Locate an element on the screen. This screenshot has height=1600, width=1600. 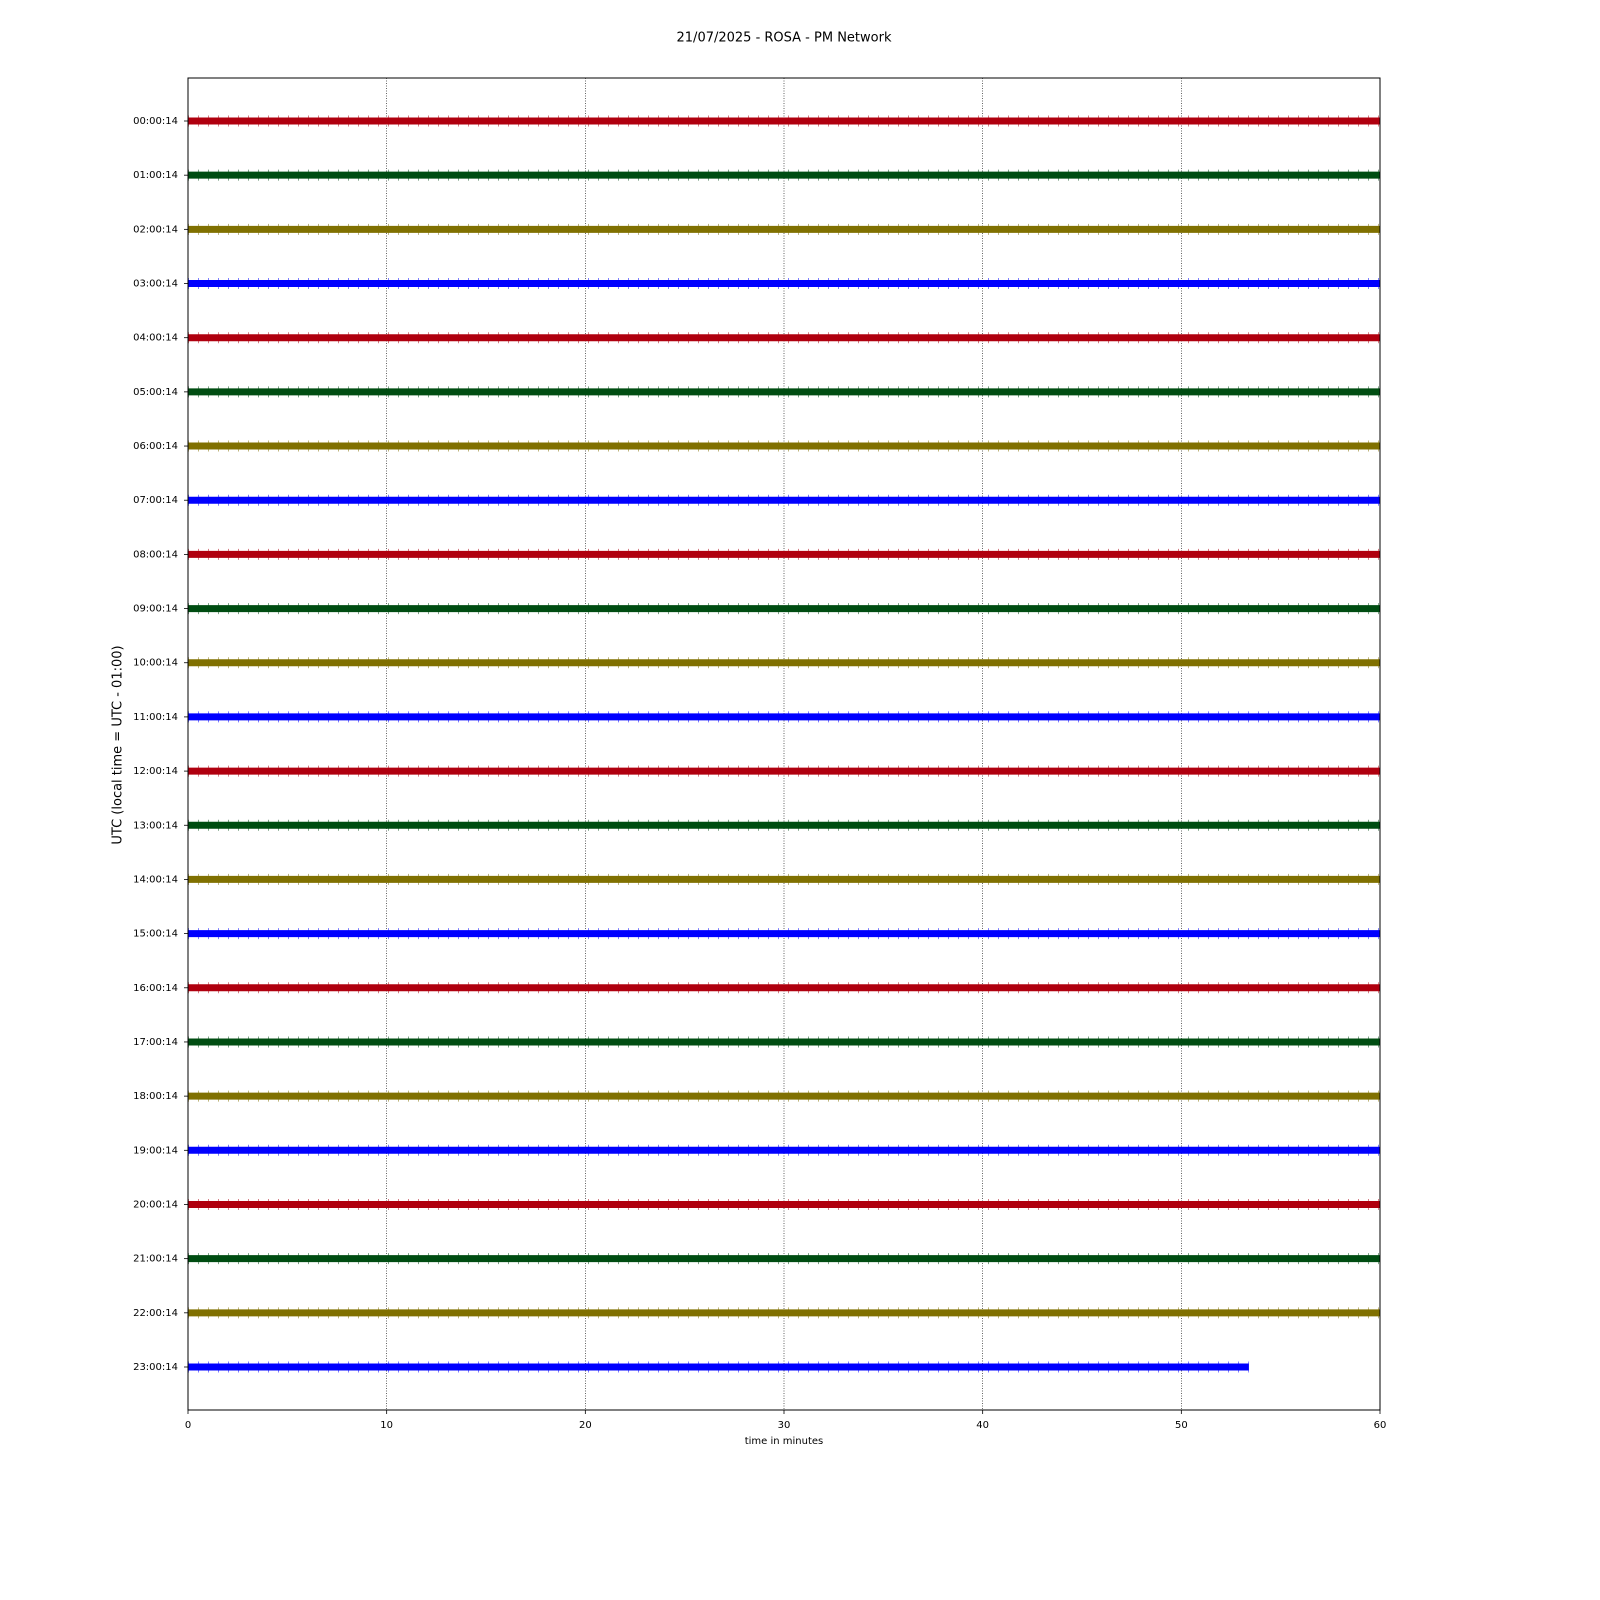
x-tick-label: 0 is located at coordinates (188, 1425).